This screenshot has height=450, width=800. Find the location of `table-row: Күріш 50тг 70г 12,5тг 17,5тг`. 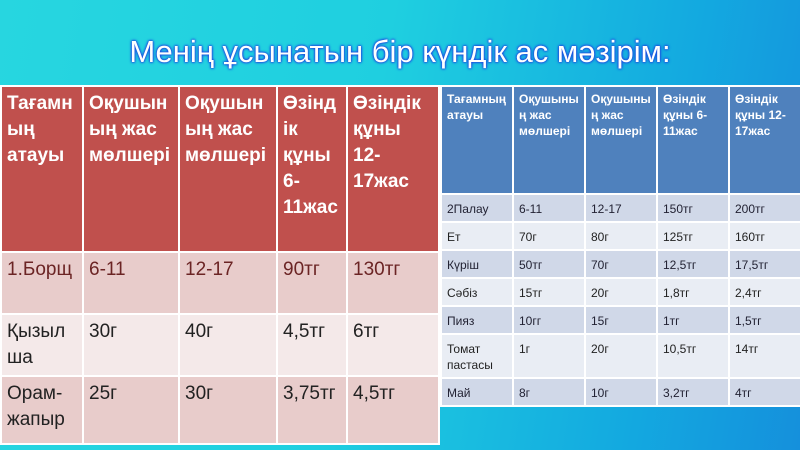

table-row: Күріш 50тг 70г 12,5тг 17,5тг is located at coordinates (620, 264).